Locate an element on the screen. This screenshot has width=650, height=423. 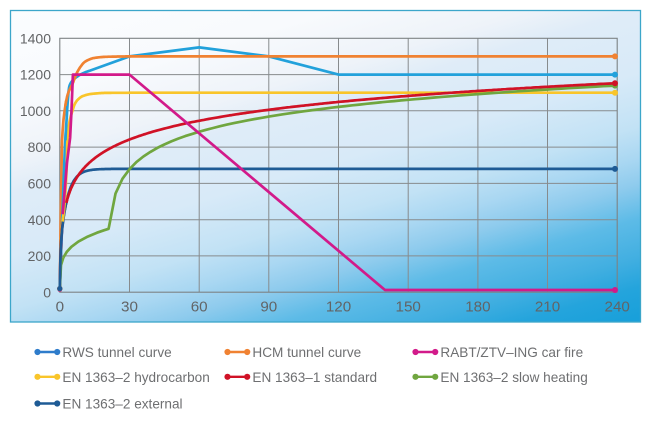
svg-text: RABT/ZTV–ING car fire is located at coordinates (511, 352).